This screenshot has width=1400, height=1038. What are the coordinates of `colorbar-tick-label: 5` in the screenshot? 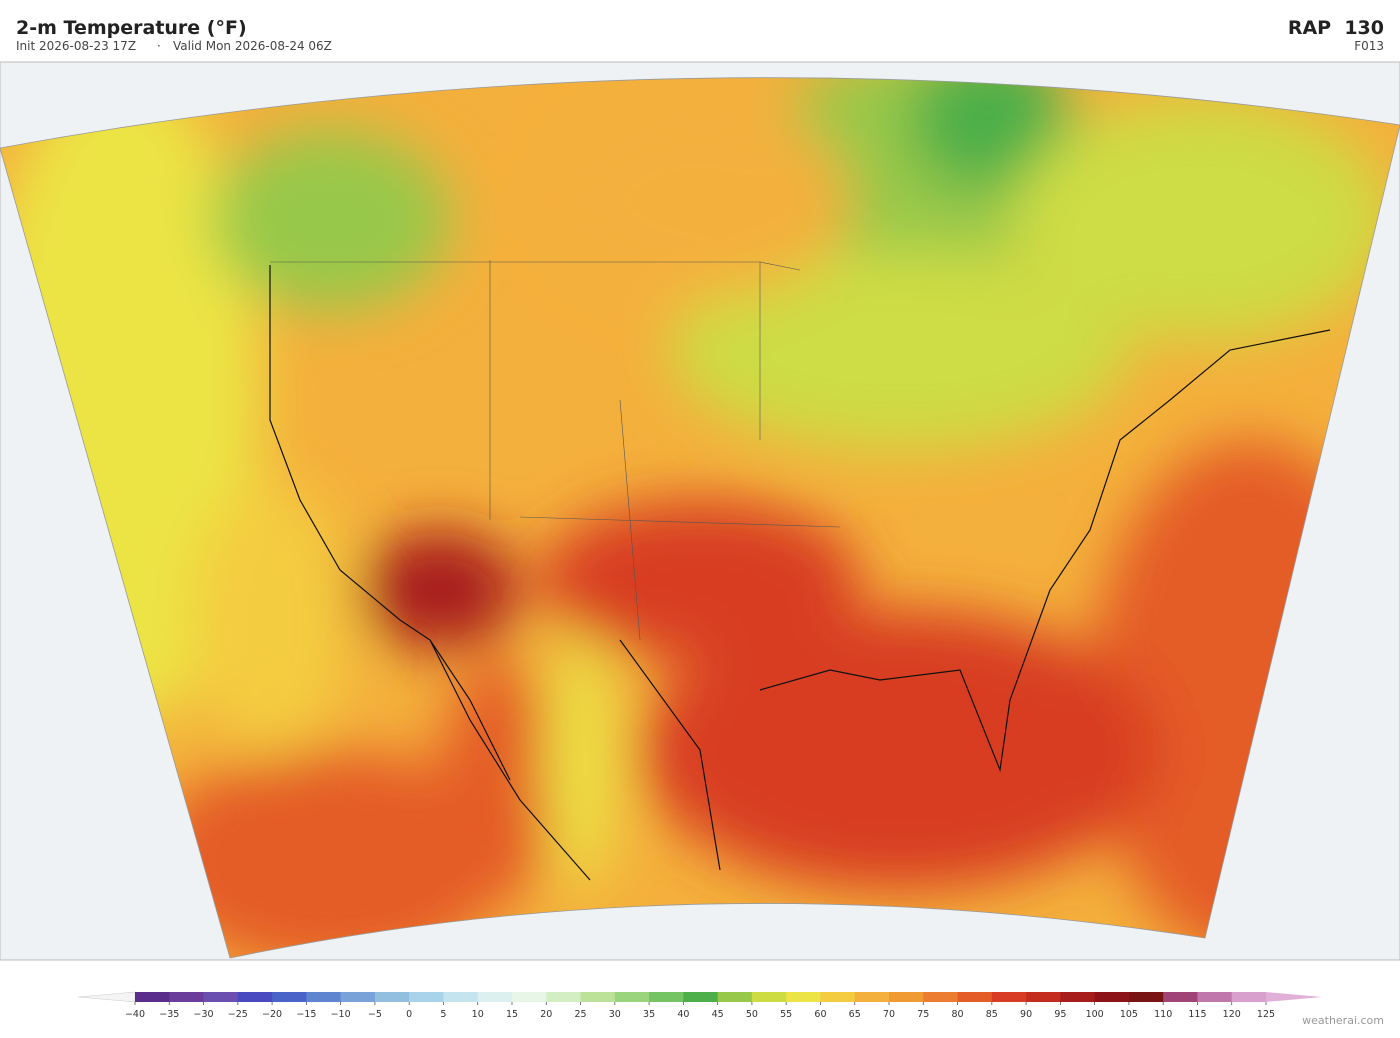 It's located at (443, 1014).